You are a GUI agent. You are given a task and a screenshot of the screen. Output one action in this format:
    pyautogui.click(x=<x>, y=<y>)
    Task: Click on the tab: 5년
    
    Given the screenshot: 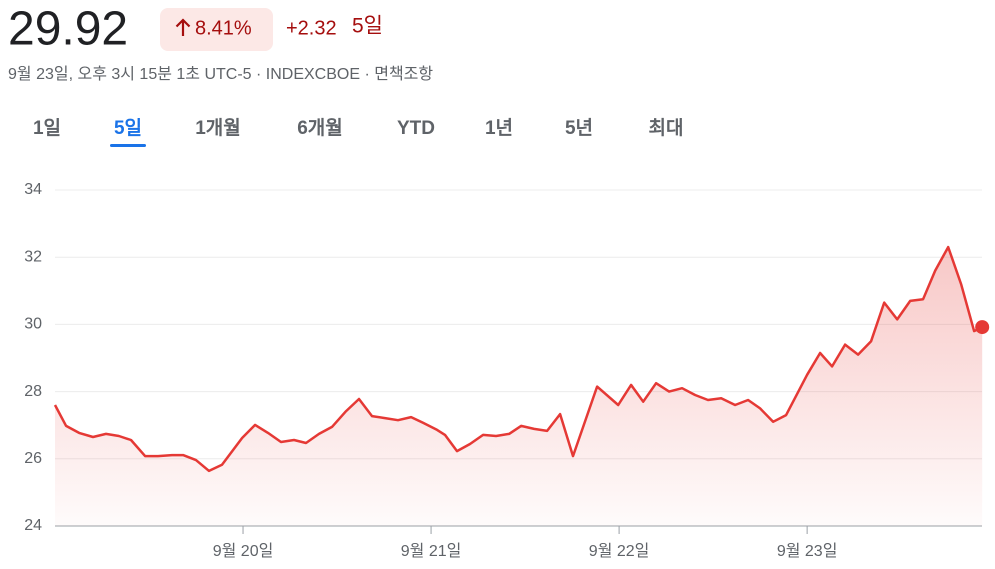 What is the action you would take?
    pyautogui.click(x=579, y=128)
    